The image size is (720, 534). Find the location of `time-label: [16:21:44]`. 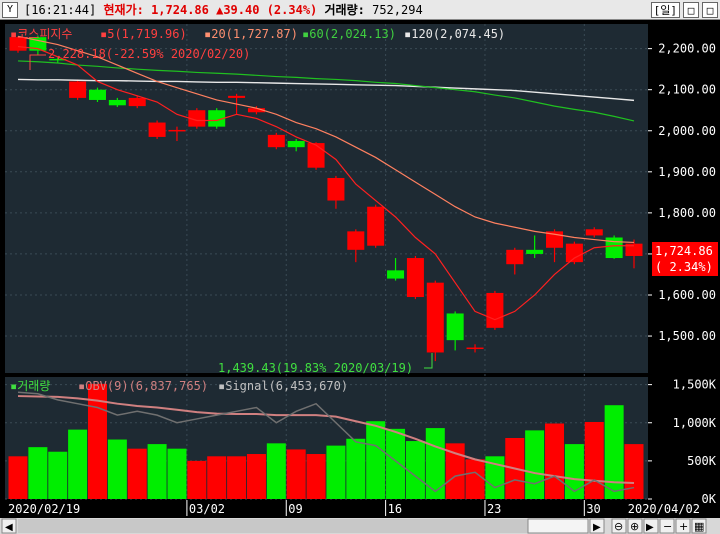

time-label: [16:21:44] is located at coordinates (60, 9).